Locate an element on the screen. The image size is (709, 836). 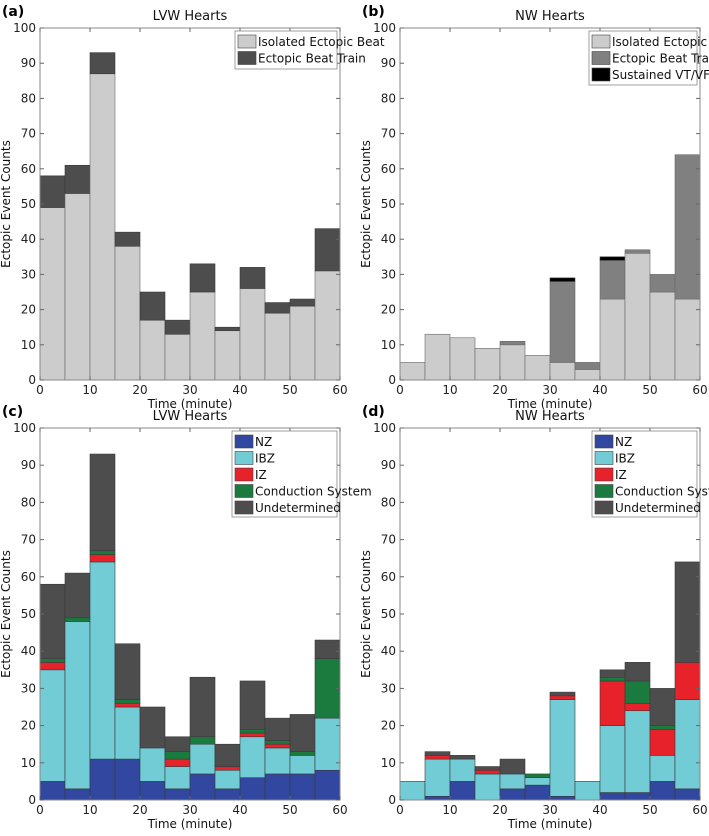
legend-label: Ectopic Beat Train is located at coordinates (312, 59).